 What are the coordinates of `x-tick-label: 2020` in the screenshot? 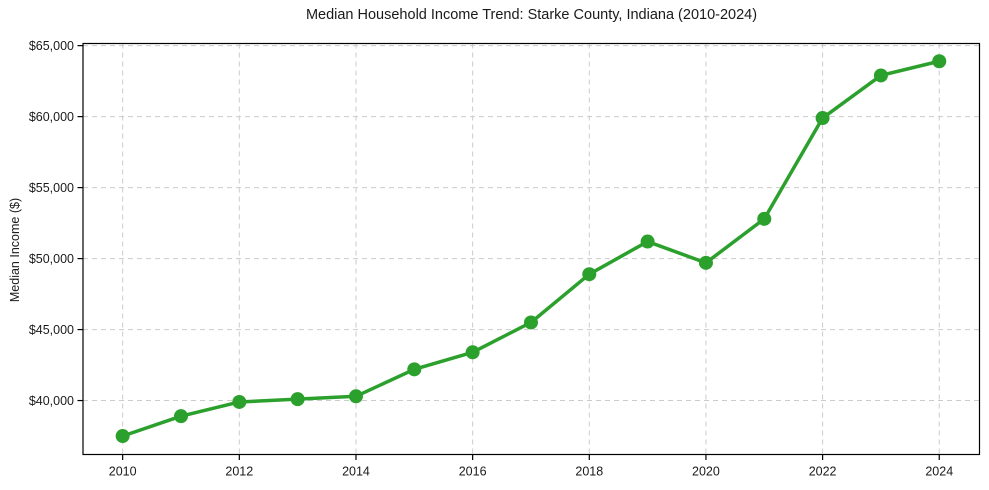 It's located at (706, 472).